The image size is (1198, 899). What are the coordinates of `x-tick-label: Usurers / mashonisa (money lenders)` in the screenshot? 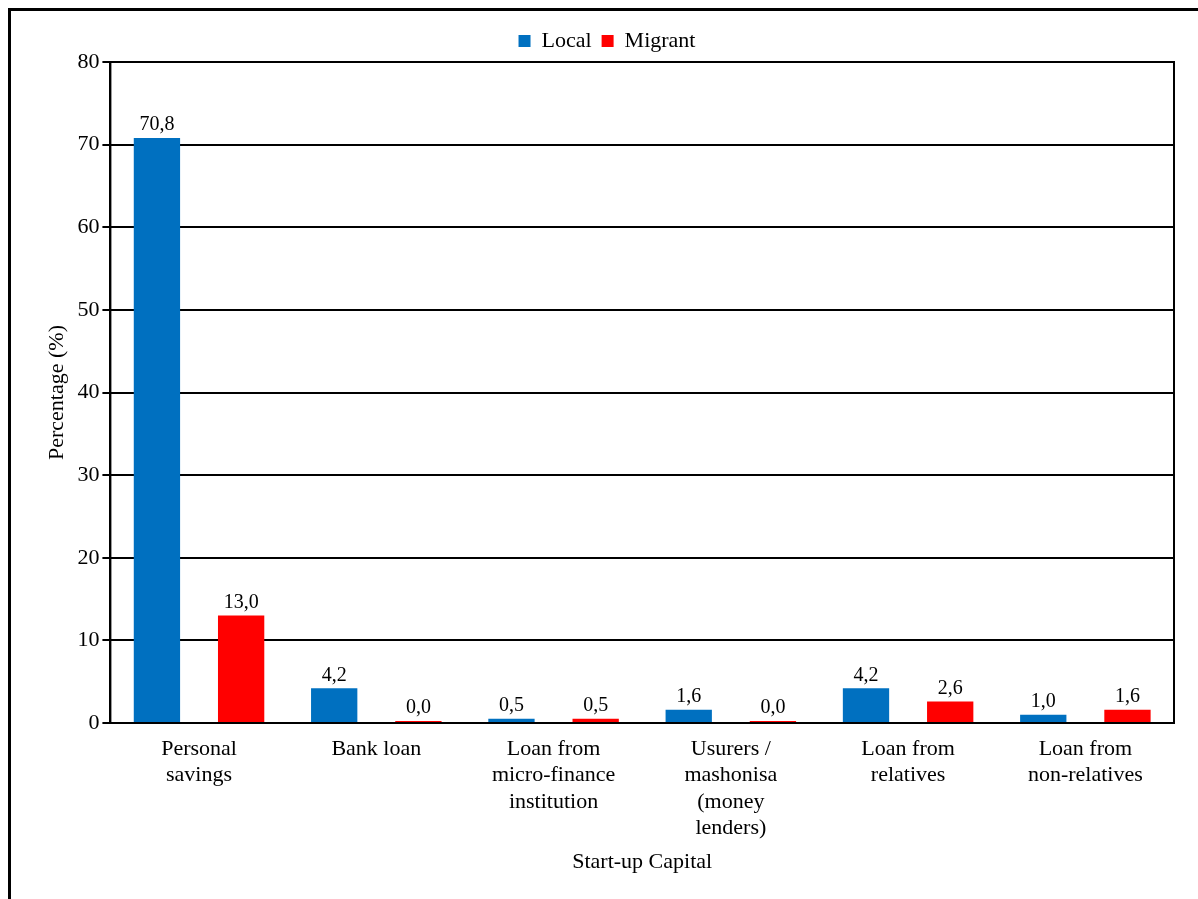 It's located at (731, 787).